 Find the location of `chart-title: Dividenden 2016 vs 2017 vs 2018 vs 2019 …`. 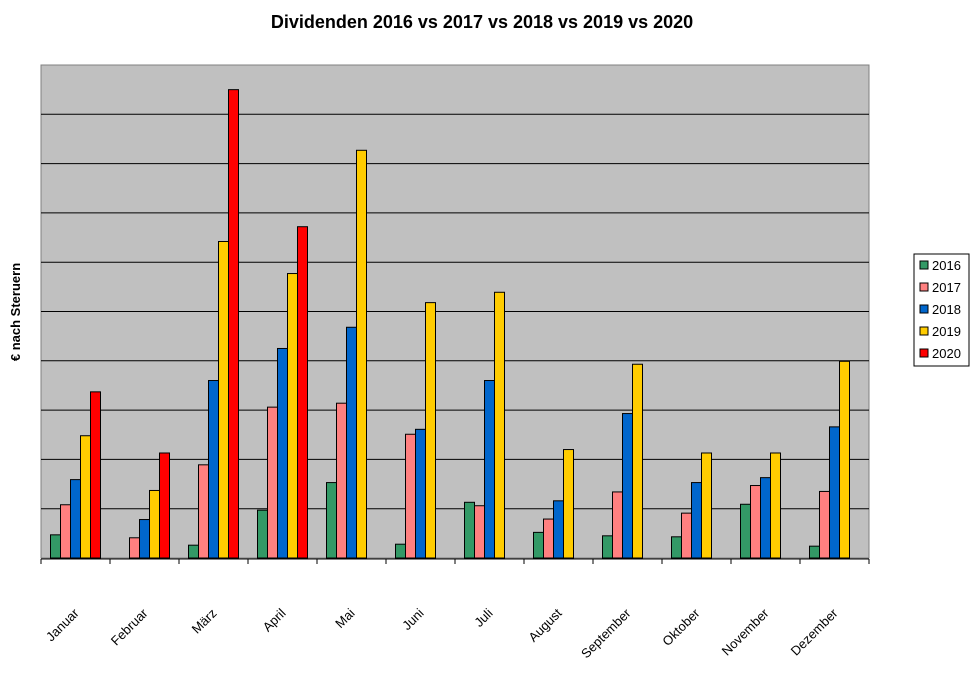

chart-title: Dividenden 2016 vs 2017 vs 2018 vs 2019 … is located at coordinates (482, 22).